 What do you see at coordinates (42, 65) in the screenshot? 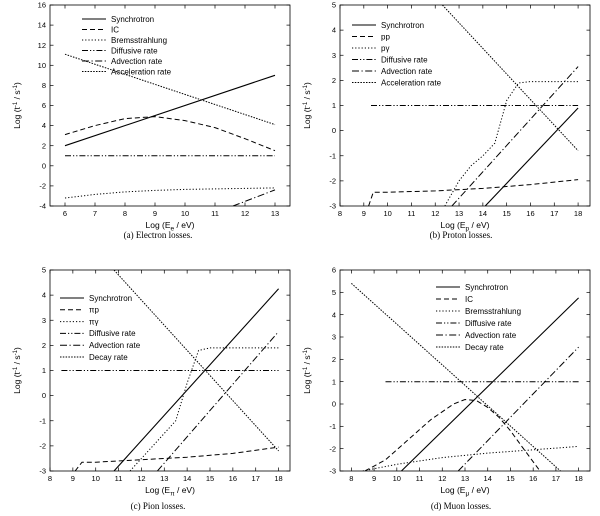
I see `y-tick-label: 10` at bounding box center [42, 65].